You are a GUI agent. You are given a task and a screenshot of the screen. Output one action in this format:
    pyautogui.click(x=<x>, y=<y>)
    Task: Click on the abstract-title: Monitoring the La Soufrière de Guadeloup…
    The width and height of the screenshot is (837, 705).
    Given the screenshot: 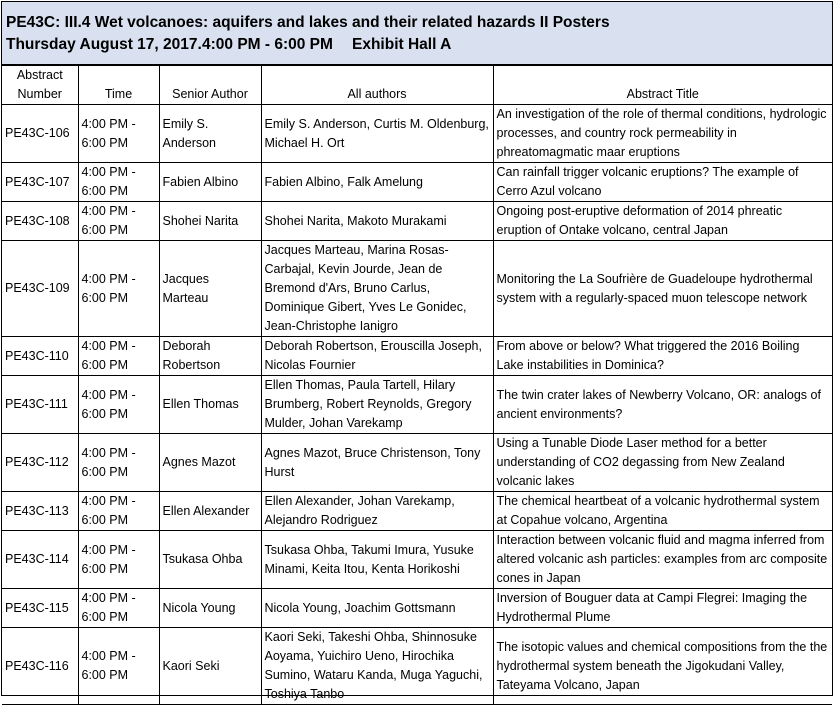 What is the action you would take?
    pyautogui.click(x=662, y=288)
    